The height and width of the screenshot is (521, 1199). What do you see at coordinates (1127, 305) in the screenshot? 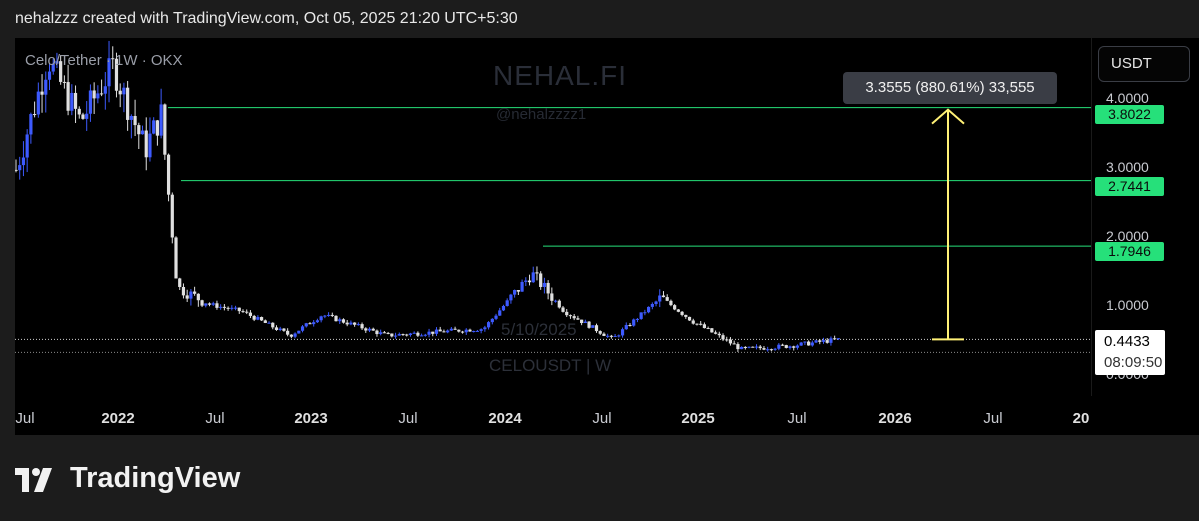
I see `y-tick-label: 1.0000` at bounding box center [1127, 305].